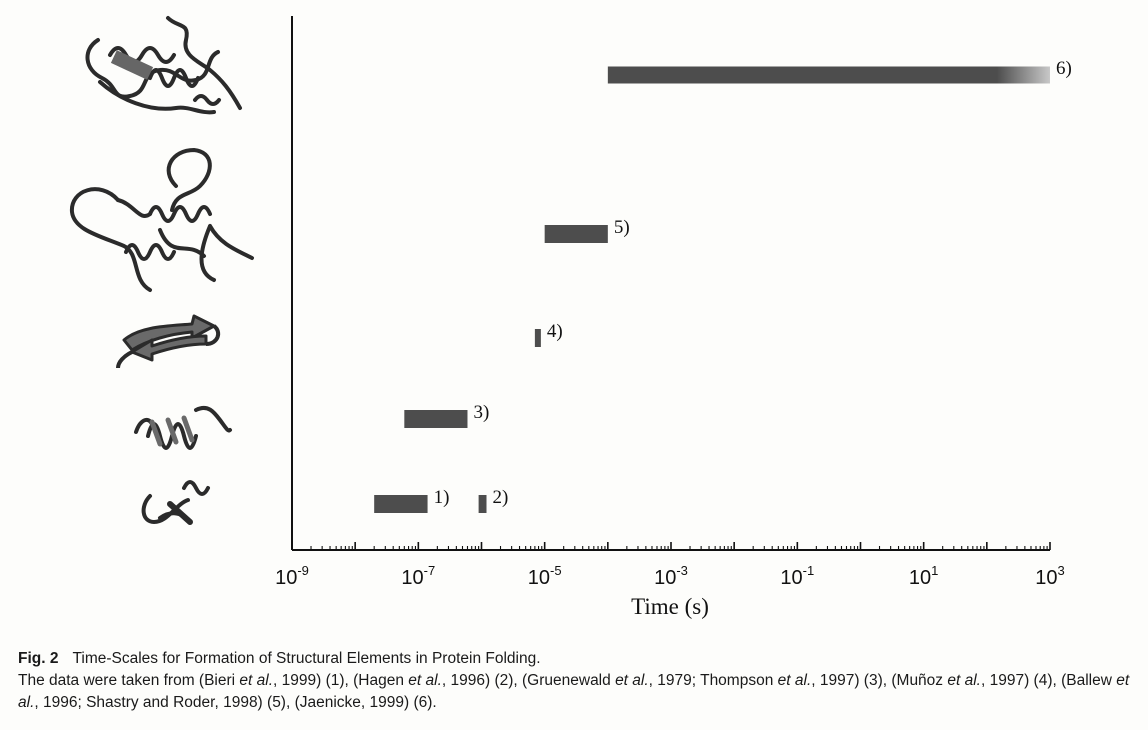 The image size is (1148, 730). Describe the element at coordinates (797, 576) in the screenshot. I see `x-tick-label: 10⁻¹` at that location.